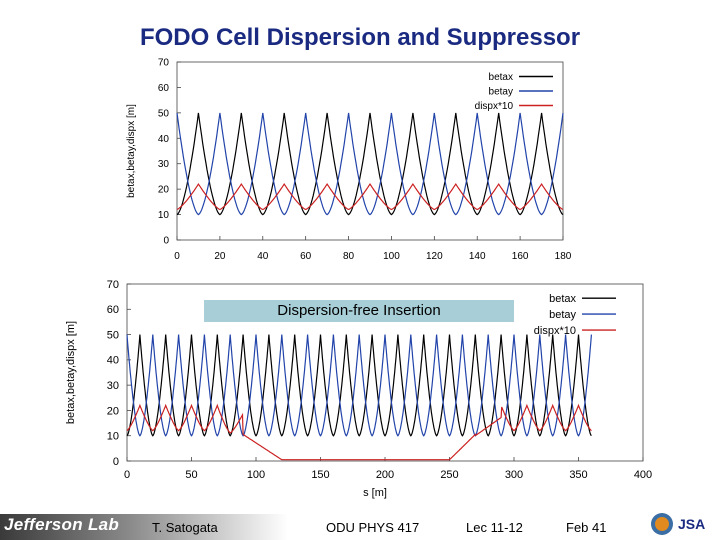  What do you see at coordinates (185, 527) in the screenshot?
I see `footer-author: T. Satogata` at bounding box center [185, 527].